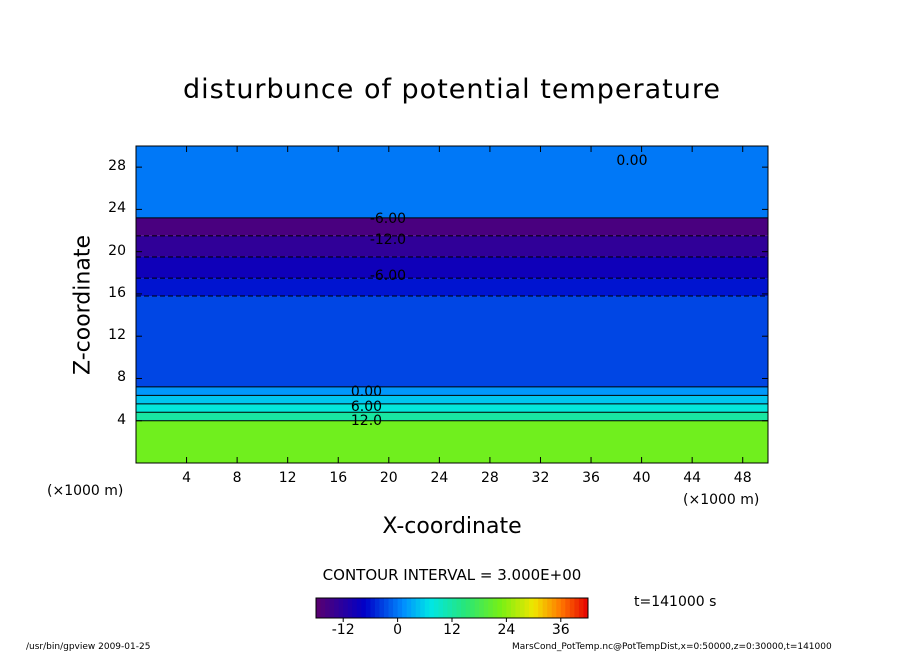 The image size is (904, 654). What do you see at coordinates (366, 407) in the screenshot?
I see `contour-label-4: 6.00` at bounding box center [366, 407].